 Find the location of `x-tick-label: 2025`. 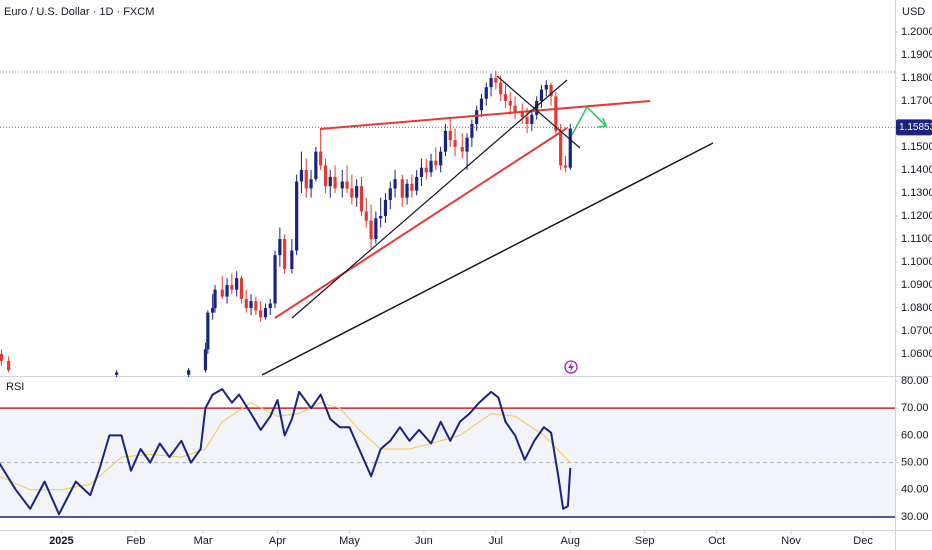

x-tick-label: 2025 is located at coordinates (61, 541).